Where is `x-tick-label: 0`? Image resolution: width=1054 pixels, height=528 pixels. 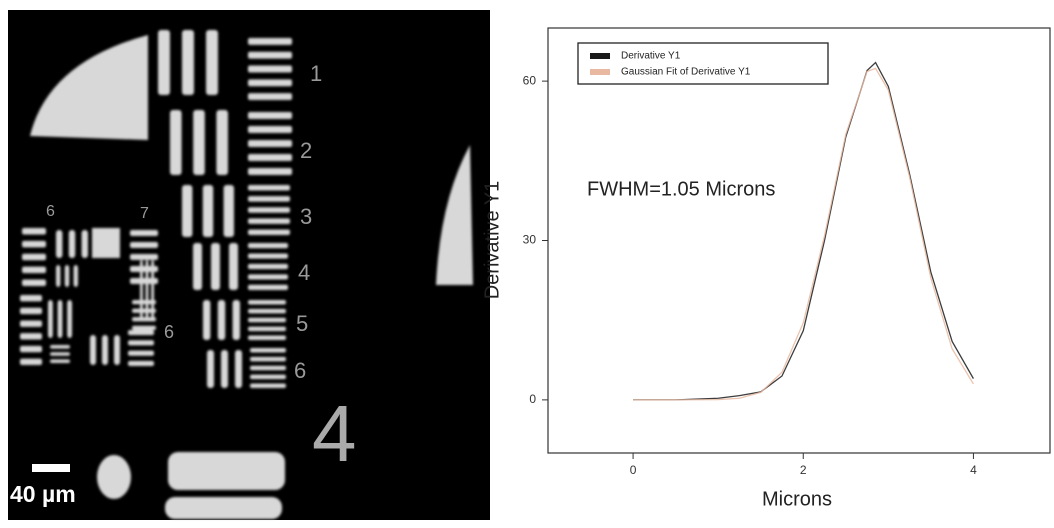 x-tick-label: 0 is located at coordinates (633, 470).